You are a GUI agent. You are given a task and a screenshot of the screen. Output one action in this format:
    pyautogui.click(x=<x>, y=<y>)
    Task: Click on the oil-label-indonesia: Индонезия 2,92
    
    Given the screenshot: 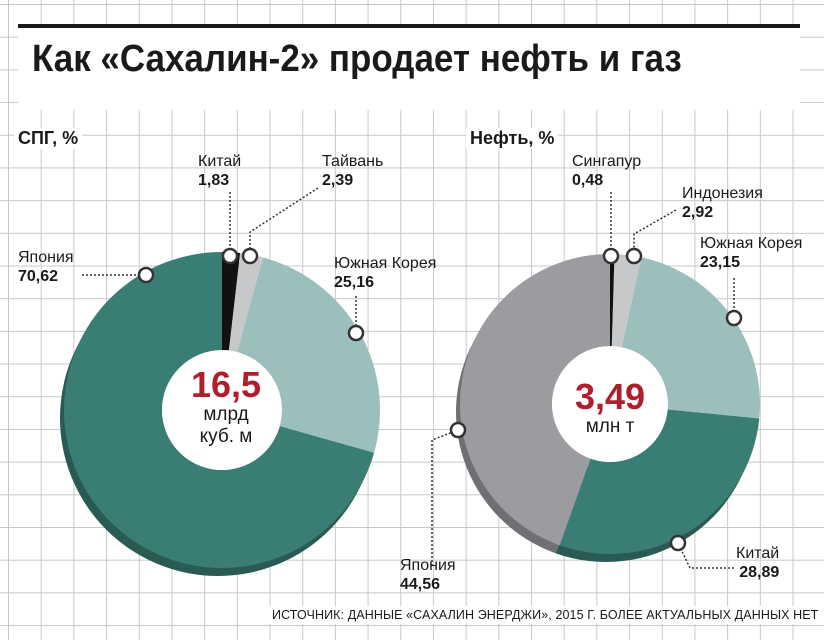 What is the action you would take?
    pyautogui.click(x=722, y=203)
    